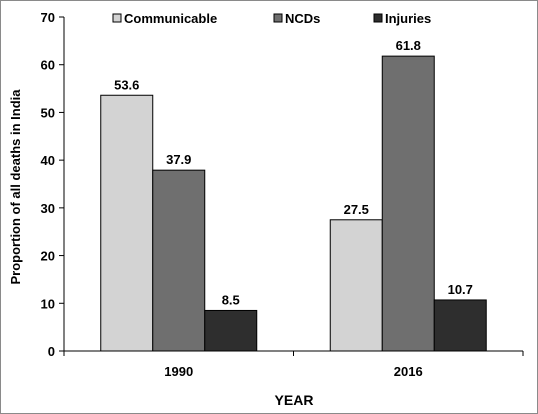  I want to click on y-tick-label: 0, so click(51, 351).